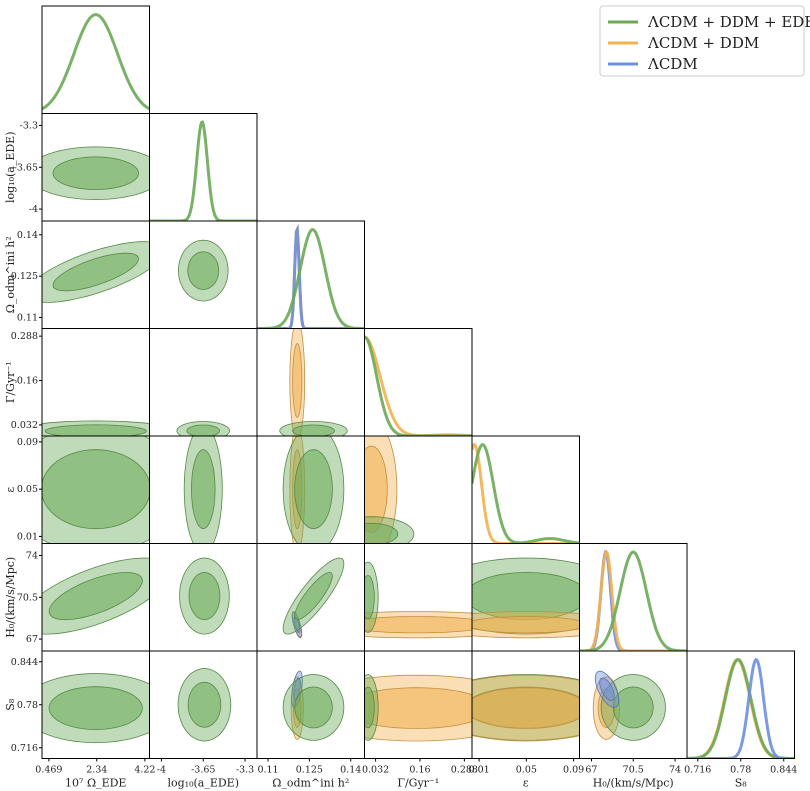  I want to click on panel-s-vs-b, so click(96, 708).